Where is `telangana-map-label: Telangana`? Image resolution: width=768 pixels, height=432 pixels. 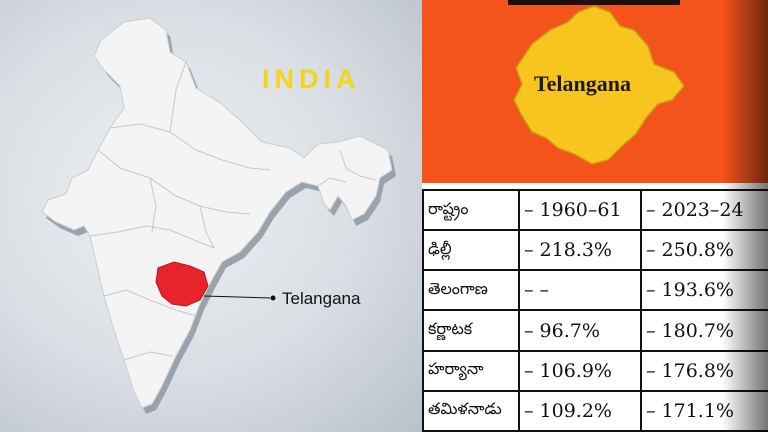 telangana-map-label: Telangana is located at coordinates (321, 298).